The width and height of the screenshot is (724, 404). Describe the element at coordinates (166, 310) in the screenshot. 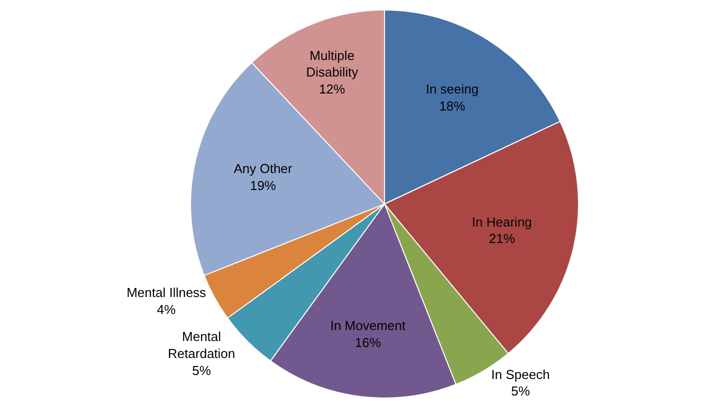

I see `data-label: 4%` at that location.